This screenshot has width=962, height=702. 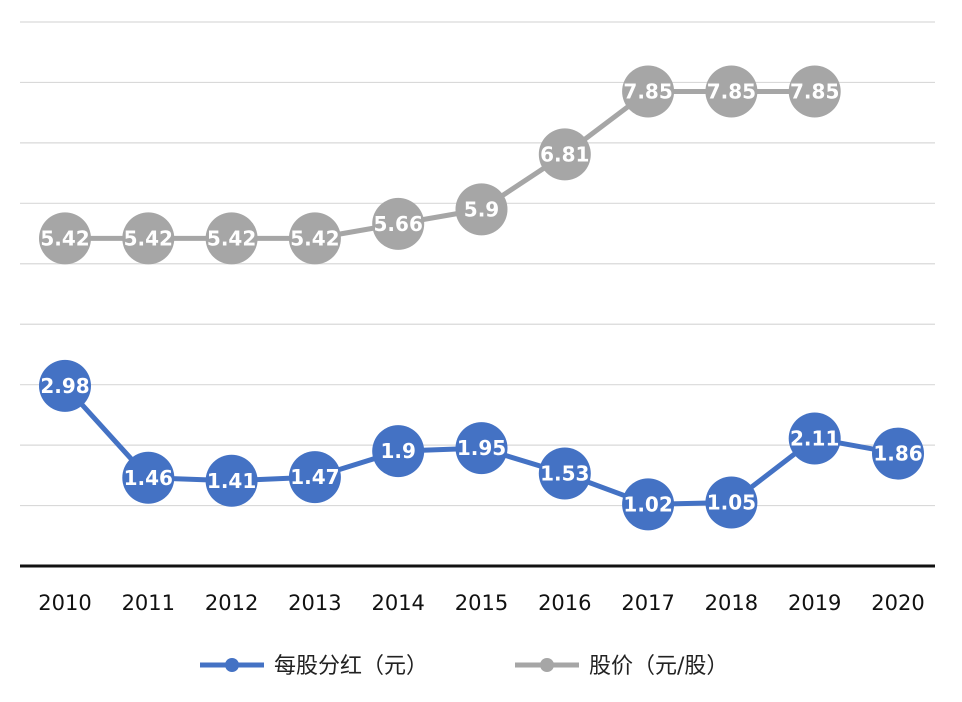 What do you see at coordinates (647, 603) in the screenshot?
I see `x-tick-label: 2017` at bounding box center [647, 603].